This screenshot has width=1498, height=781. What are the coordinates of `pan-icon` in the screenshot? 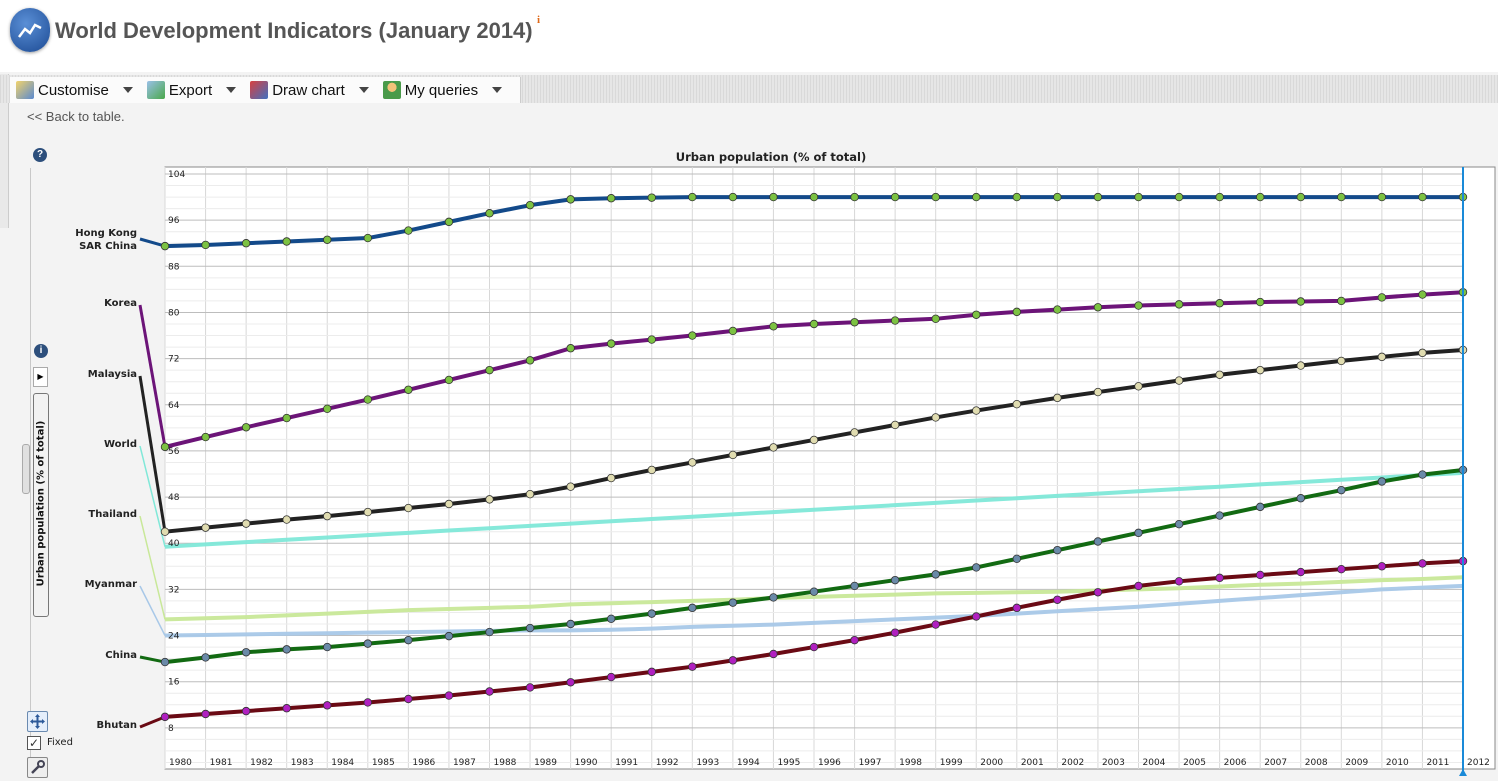 It's located at (37, 721).